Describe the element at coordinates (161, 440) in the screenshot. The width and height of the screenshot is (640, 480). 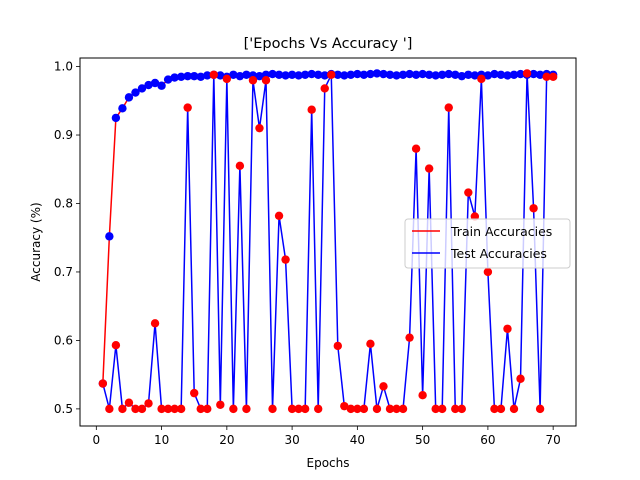
I see `x-tick-label-10: 10` at that location.